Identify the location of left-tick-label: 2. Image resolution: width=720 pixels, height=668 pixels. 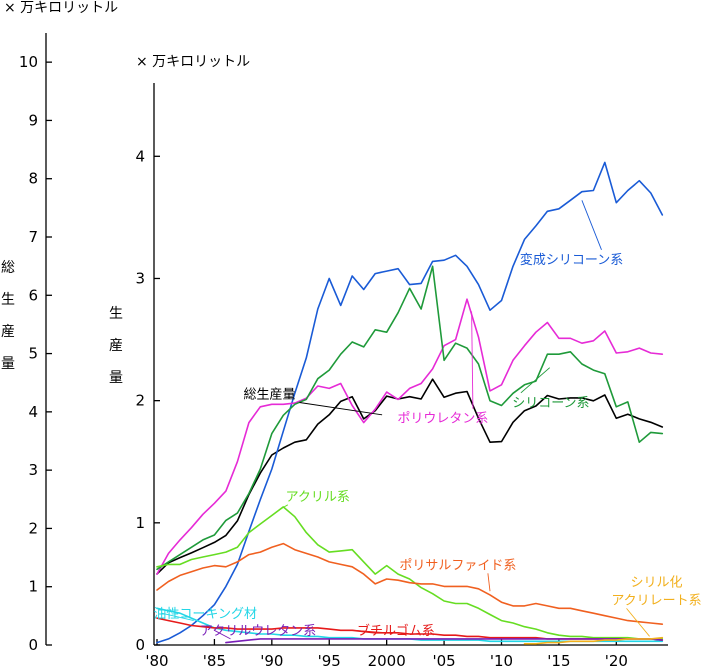
(33, 528).